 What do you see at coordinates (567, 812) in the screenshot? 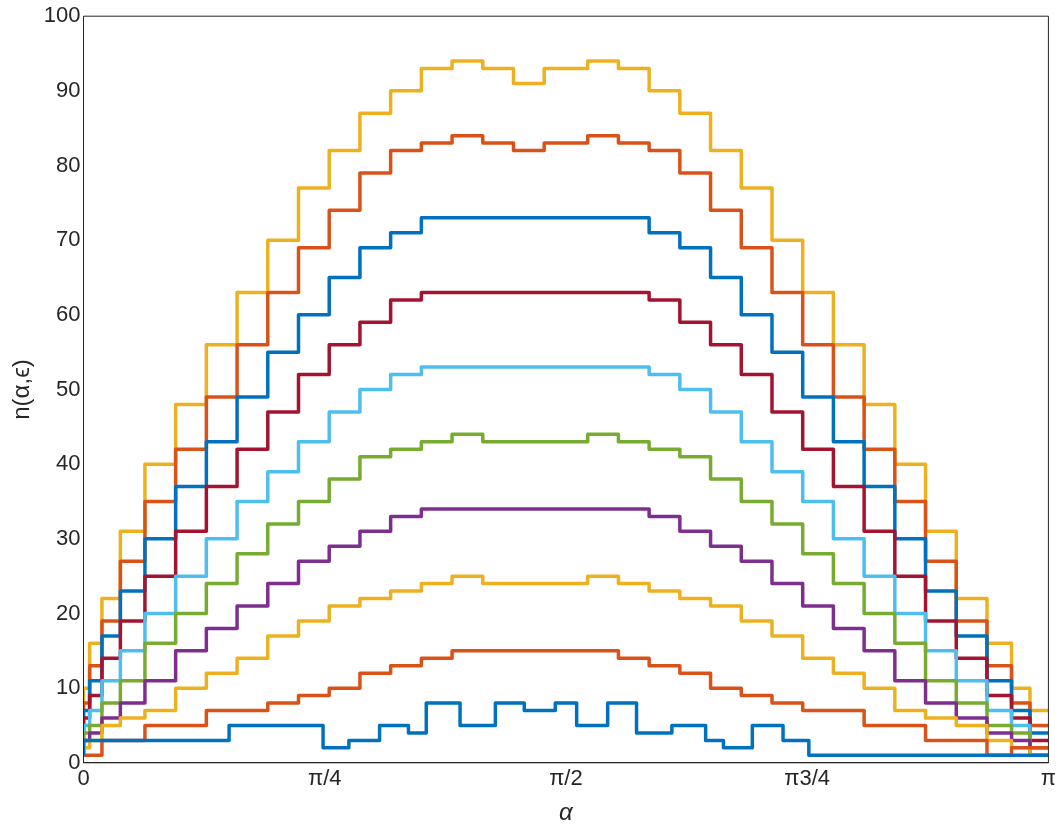
I see `x-axis-title: α` at bounding box center [567, 812].